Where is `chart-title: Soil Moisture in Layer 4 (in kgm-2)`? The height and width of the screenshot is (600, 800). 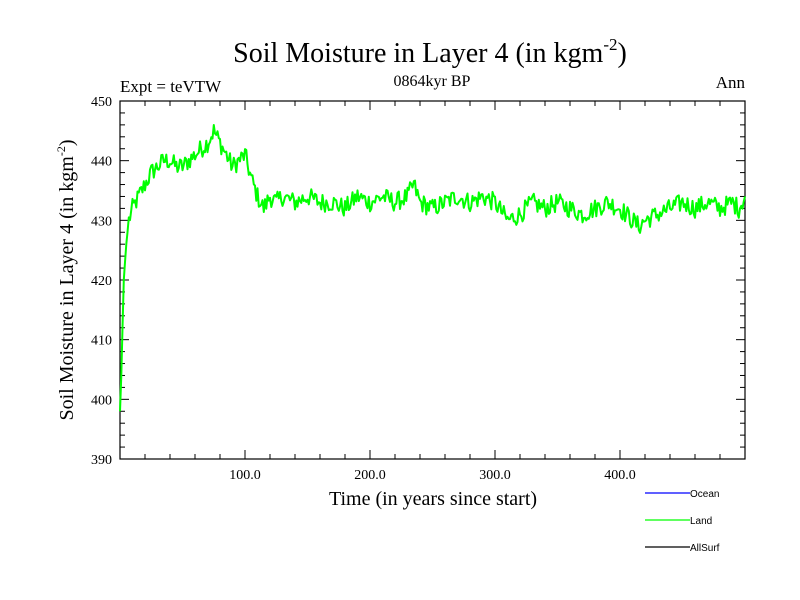 chart-title: Soil Moisture in Layer 4 (in kgm-2) is located at coordinates (430, 52).